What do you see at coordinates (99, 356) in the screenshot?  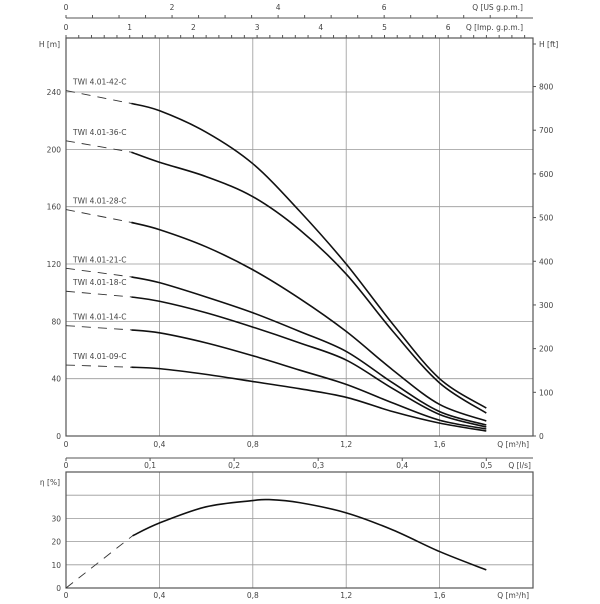 I see `series-label: TWI 4.01-09-C` at bounding box center [99, 356].